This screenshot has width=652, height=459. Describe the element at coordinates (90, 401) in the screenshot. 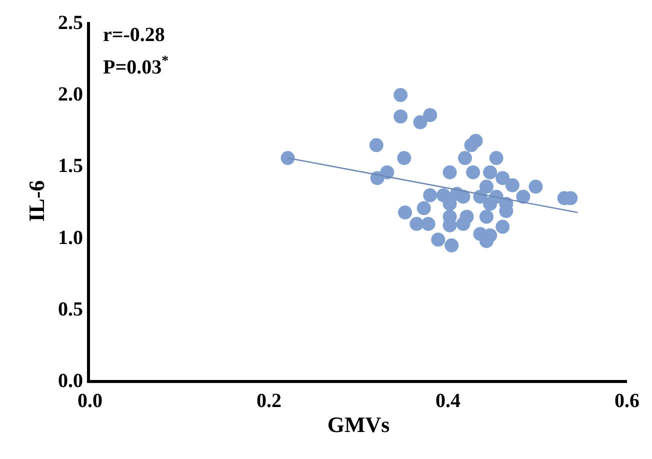

I see `x-tick-label: 0.0` at that location.